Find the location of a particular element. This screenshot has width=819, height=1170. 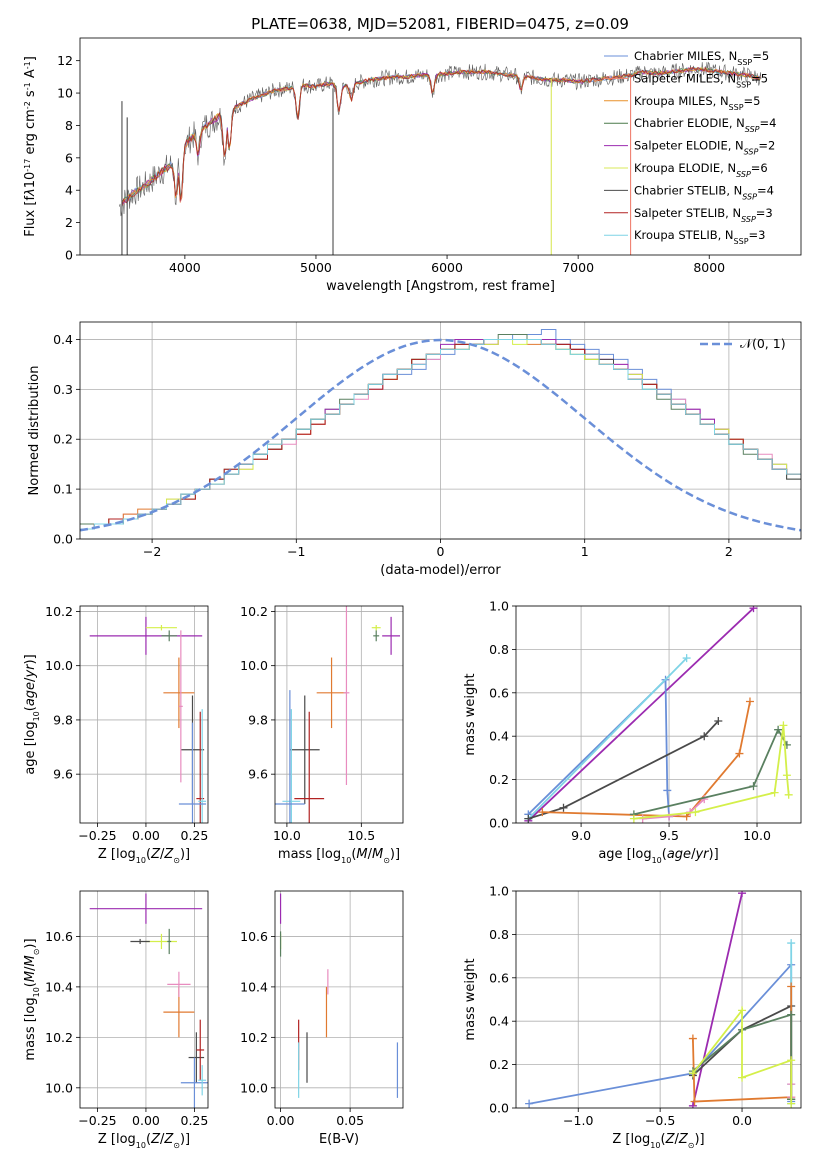

legend-label: Salpeter ELODIE, NSSP=2 is located at coordinates (704, 148).